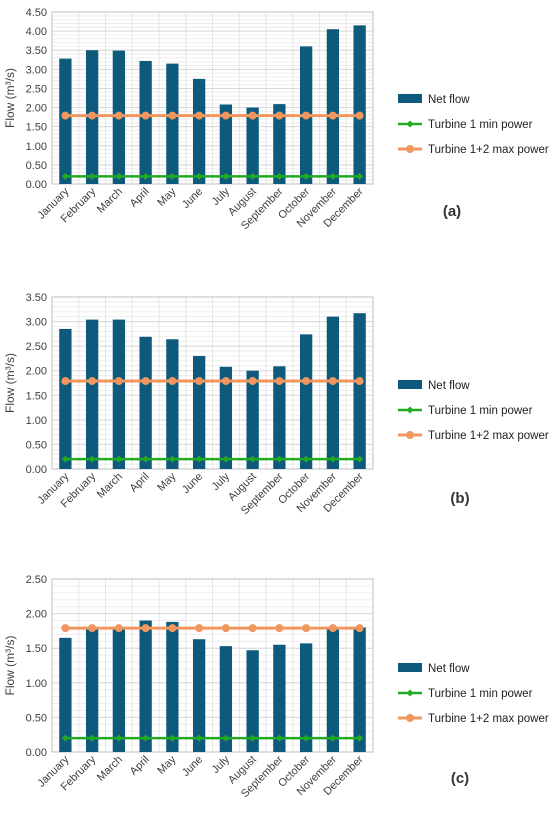  I want to click on y-tick-label: 0.50, so click(36, 718).